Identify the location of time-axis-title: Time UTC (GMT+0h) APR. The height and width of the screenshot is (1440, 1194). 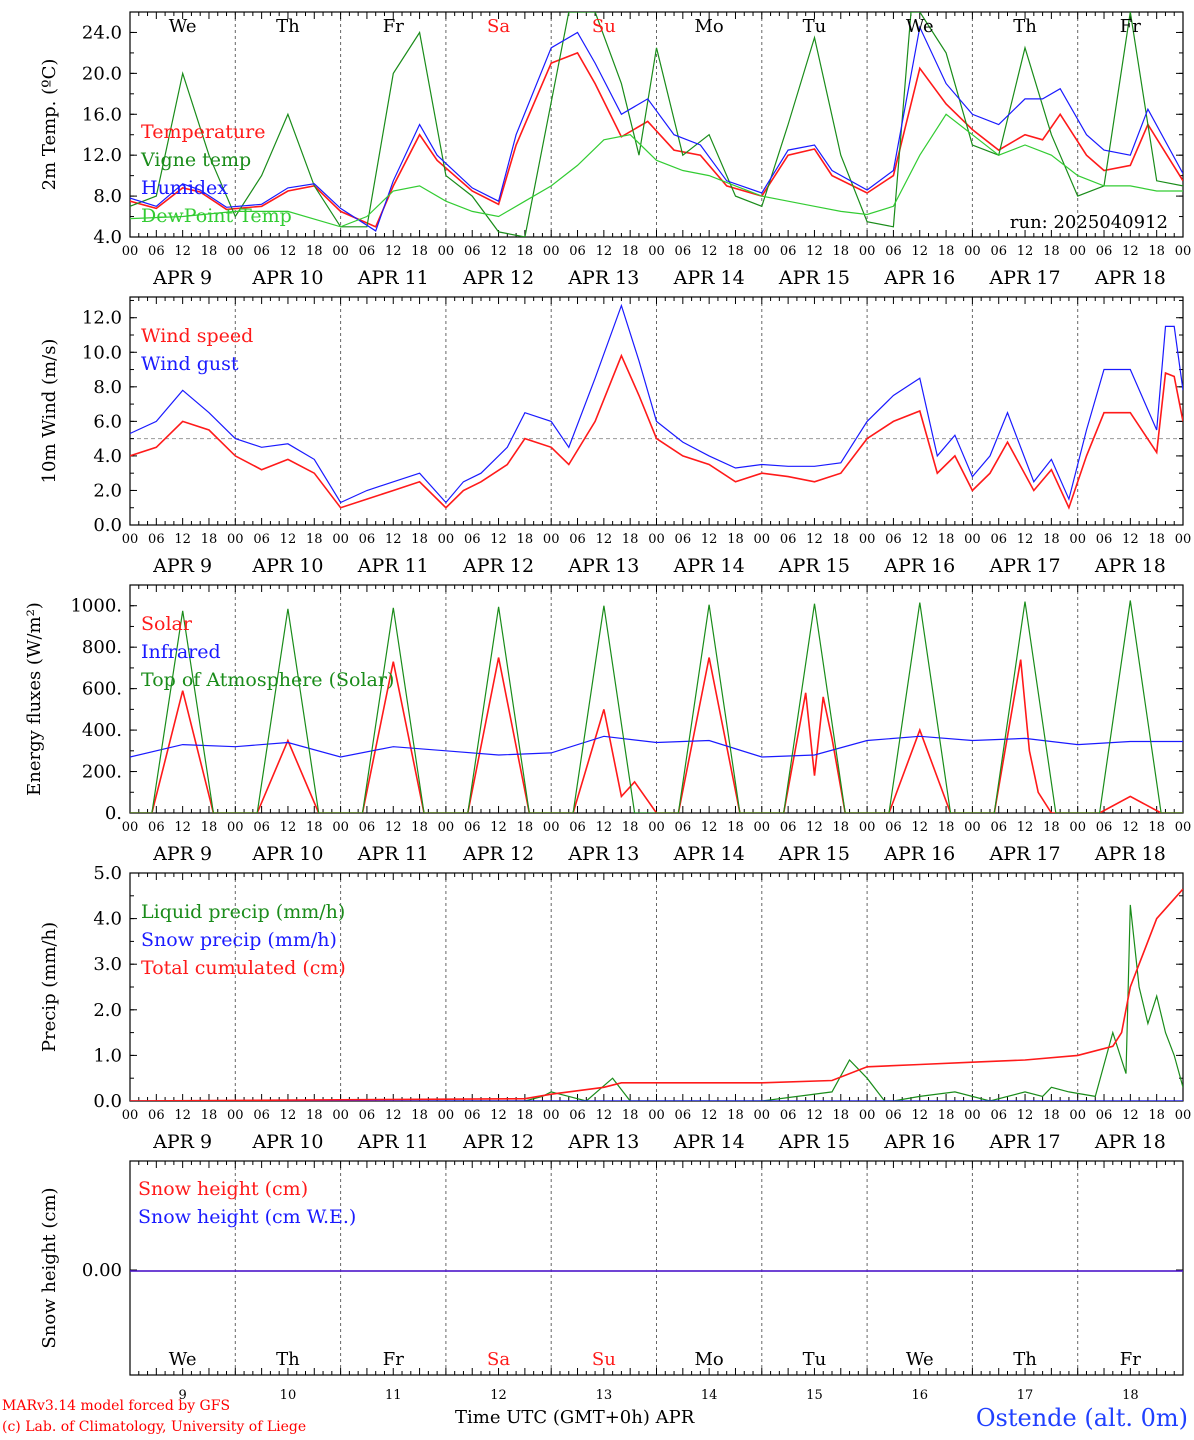
(574, 1417).